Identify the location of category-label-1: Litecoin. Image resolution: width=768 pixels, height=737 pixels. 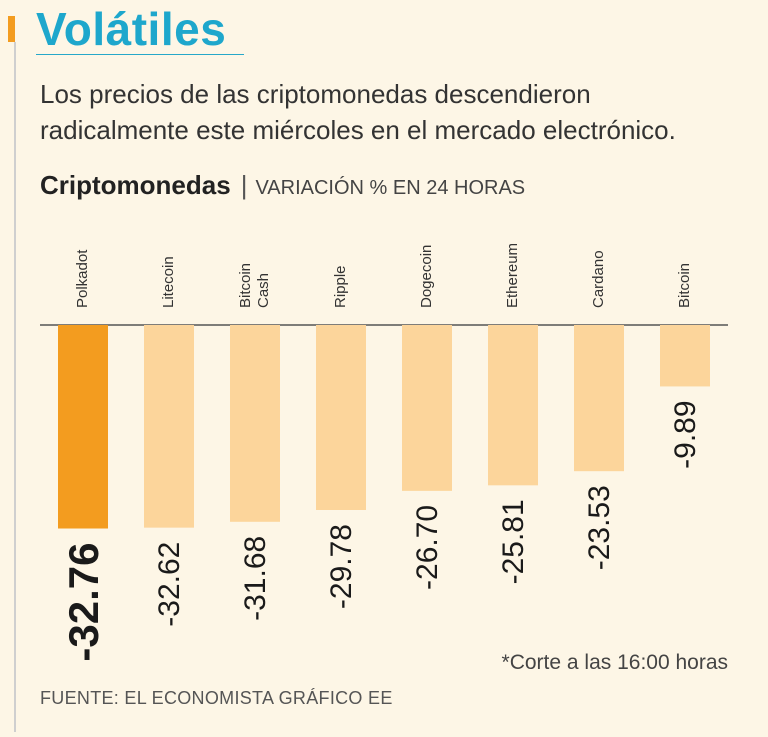
(168, 282).